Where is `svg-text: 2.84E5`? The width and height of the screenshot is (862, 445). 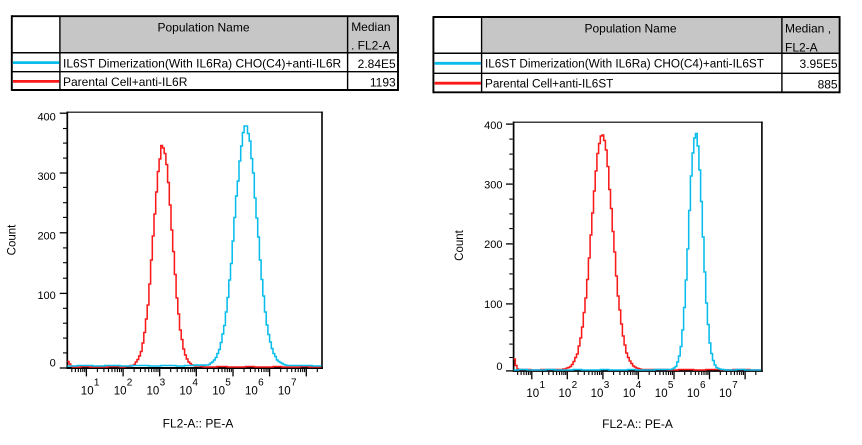
svg-text: 2.84E5 is located at coordinates (377, 64).